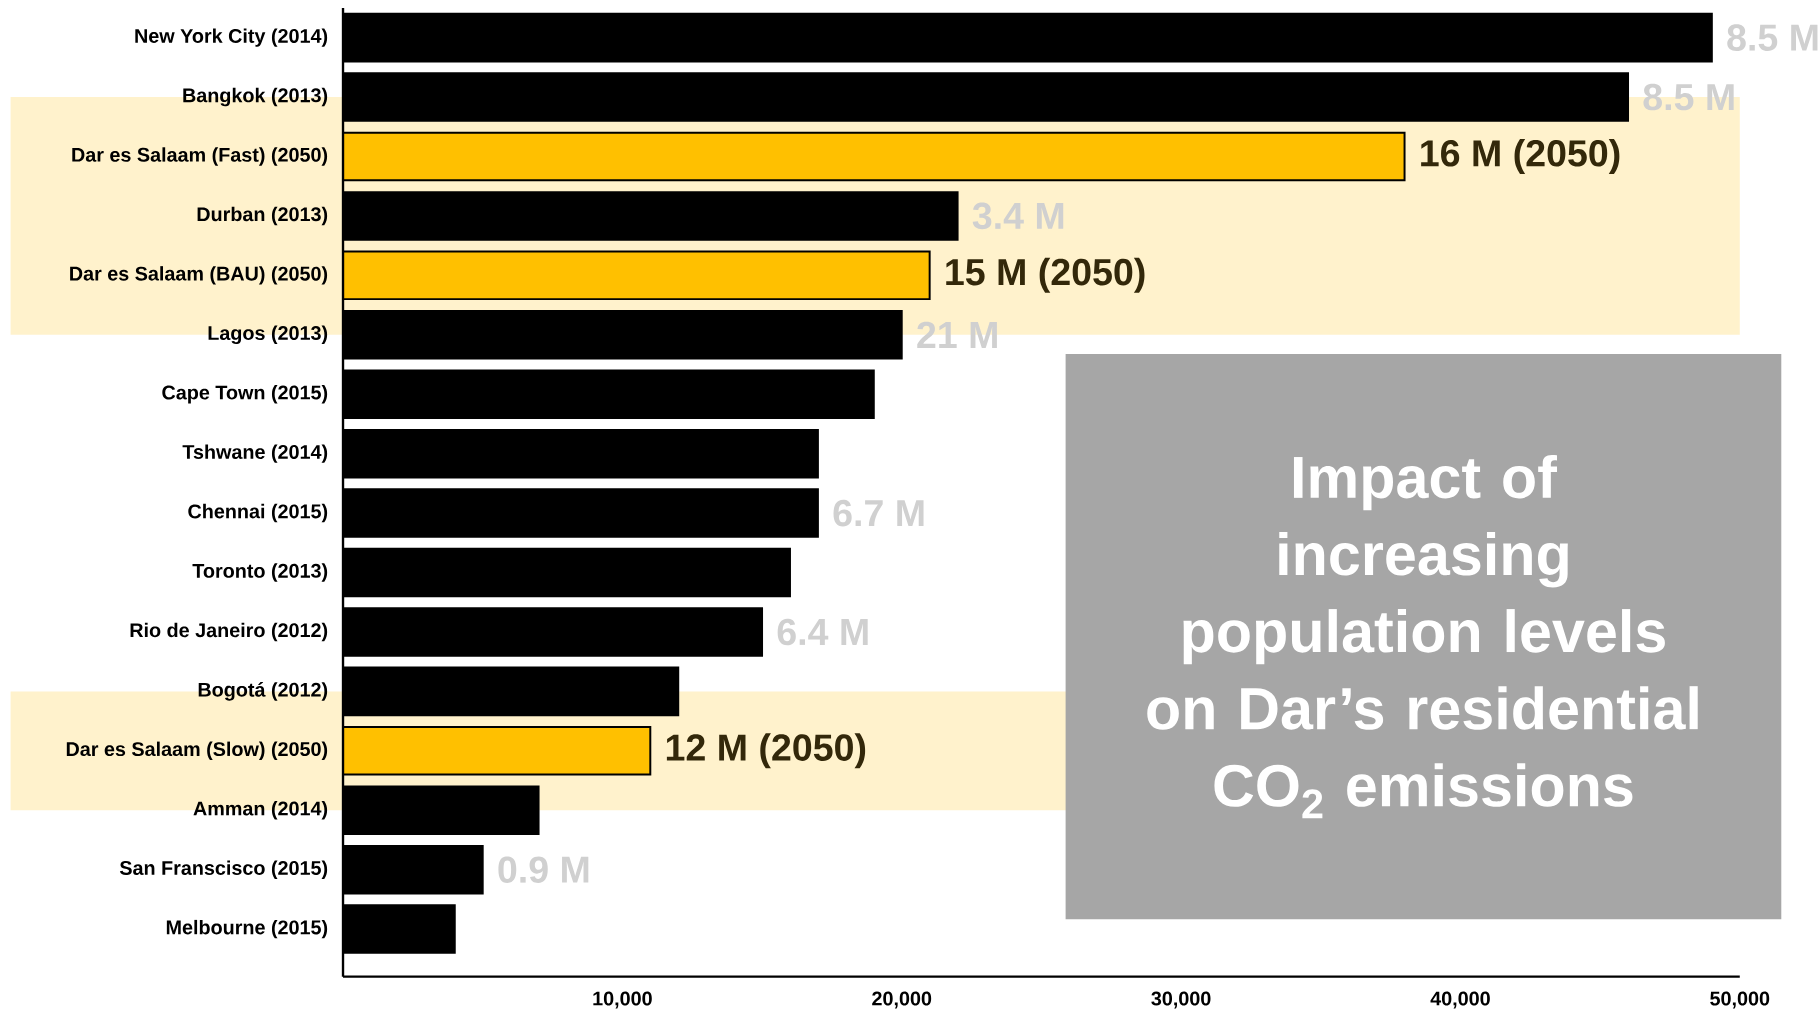 The image size is (1820, 1015). What do you see at coordinates (223, 869) in the screenshot?
I see `y-tick-label: San Franscisco (2015)` at bounding box center [223, 869].